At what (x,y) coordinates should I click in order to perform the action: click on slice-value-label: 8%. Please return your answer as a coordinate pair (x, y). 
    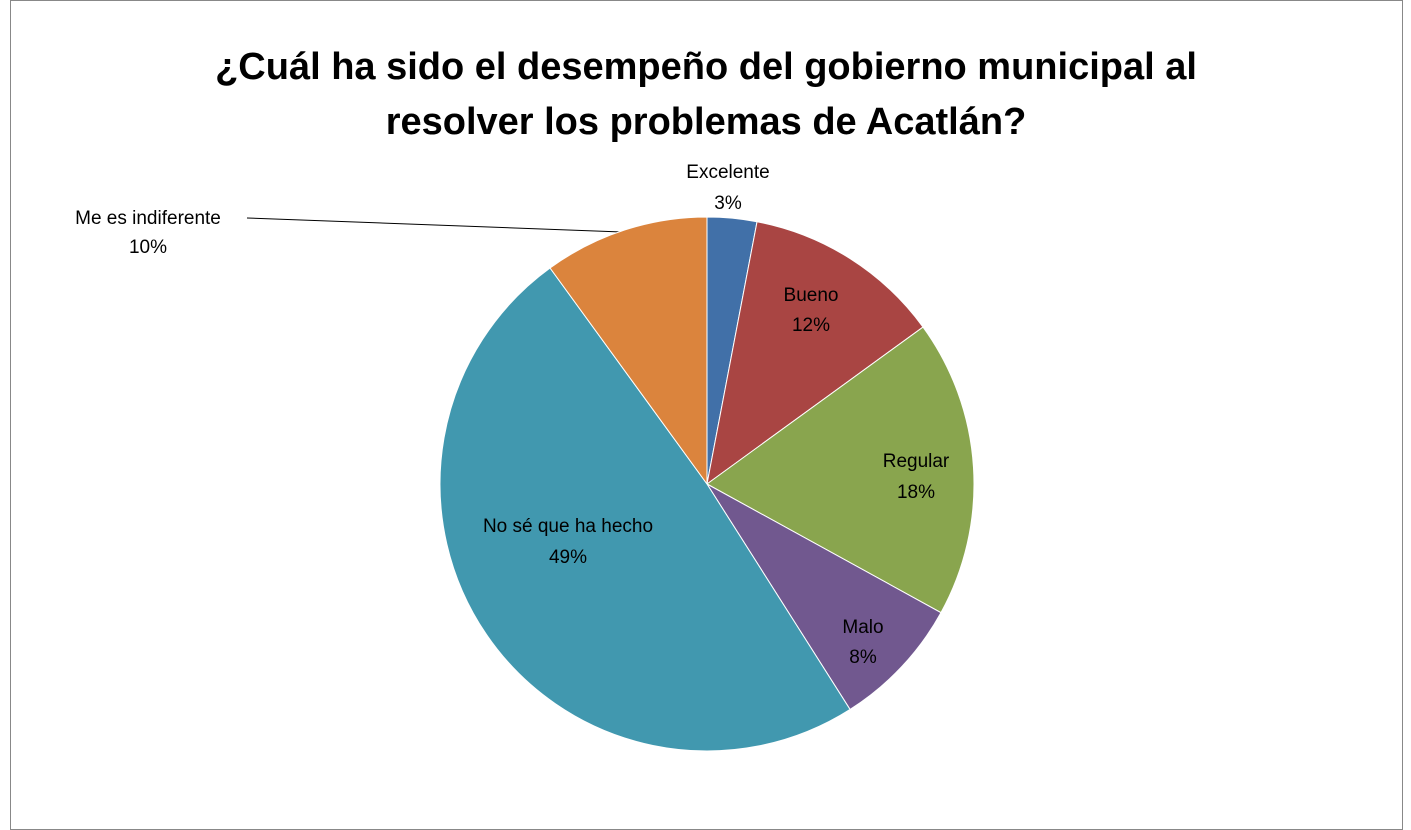
    Looking at the image, I should click on (863, 657).